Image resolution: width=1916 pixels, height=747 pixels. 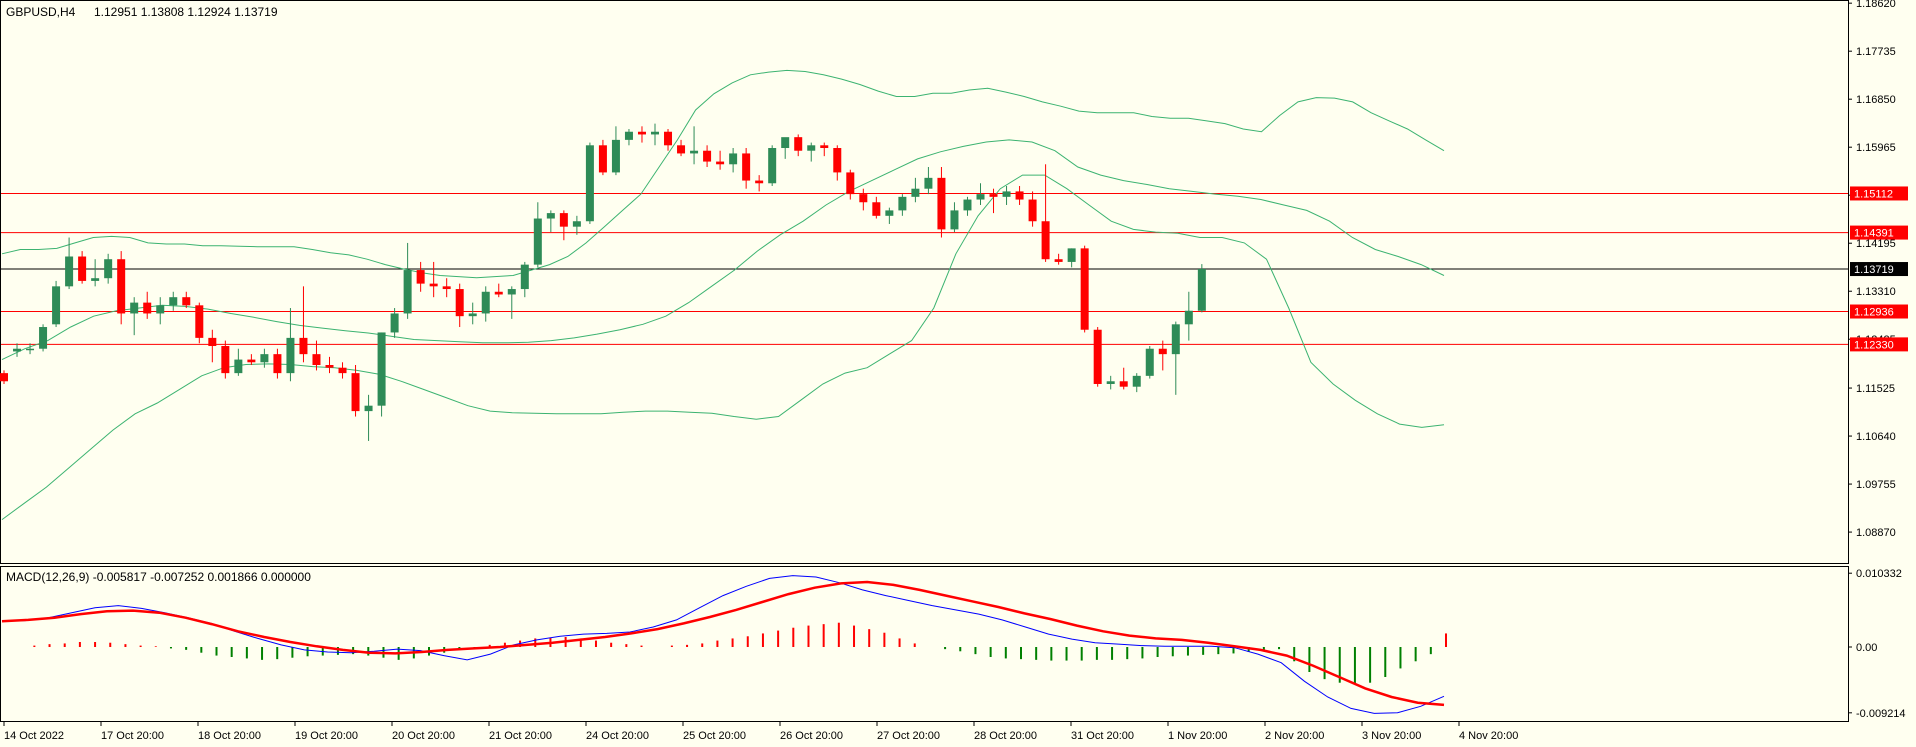 I want to click on price-tick-label: 1.08870, so click(x=1876, y=533).